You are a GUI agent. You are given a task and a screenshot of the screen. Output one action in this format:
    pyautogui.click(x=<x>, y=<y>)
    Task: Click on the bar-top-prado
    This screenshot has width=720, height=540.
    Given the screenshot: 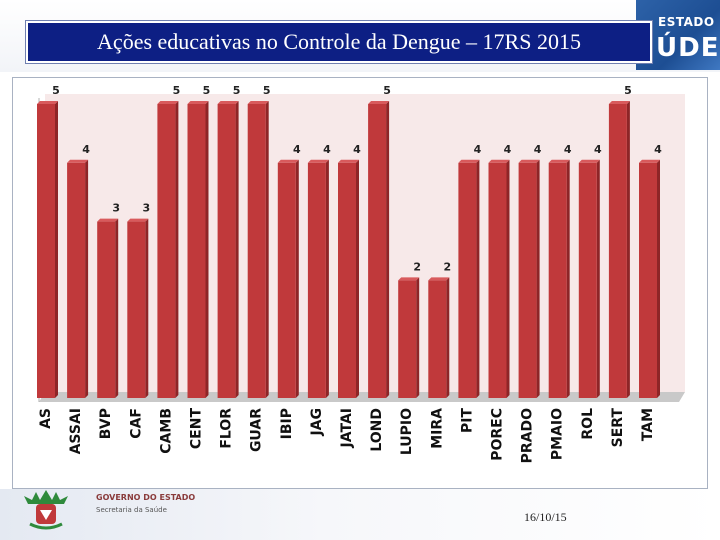 What is the action you would take?
    pyautogui.click(x=529, y=161)
    